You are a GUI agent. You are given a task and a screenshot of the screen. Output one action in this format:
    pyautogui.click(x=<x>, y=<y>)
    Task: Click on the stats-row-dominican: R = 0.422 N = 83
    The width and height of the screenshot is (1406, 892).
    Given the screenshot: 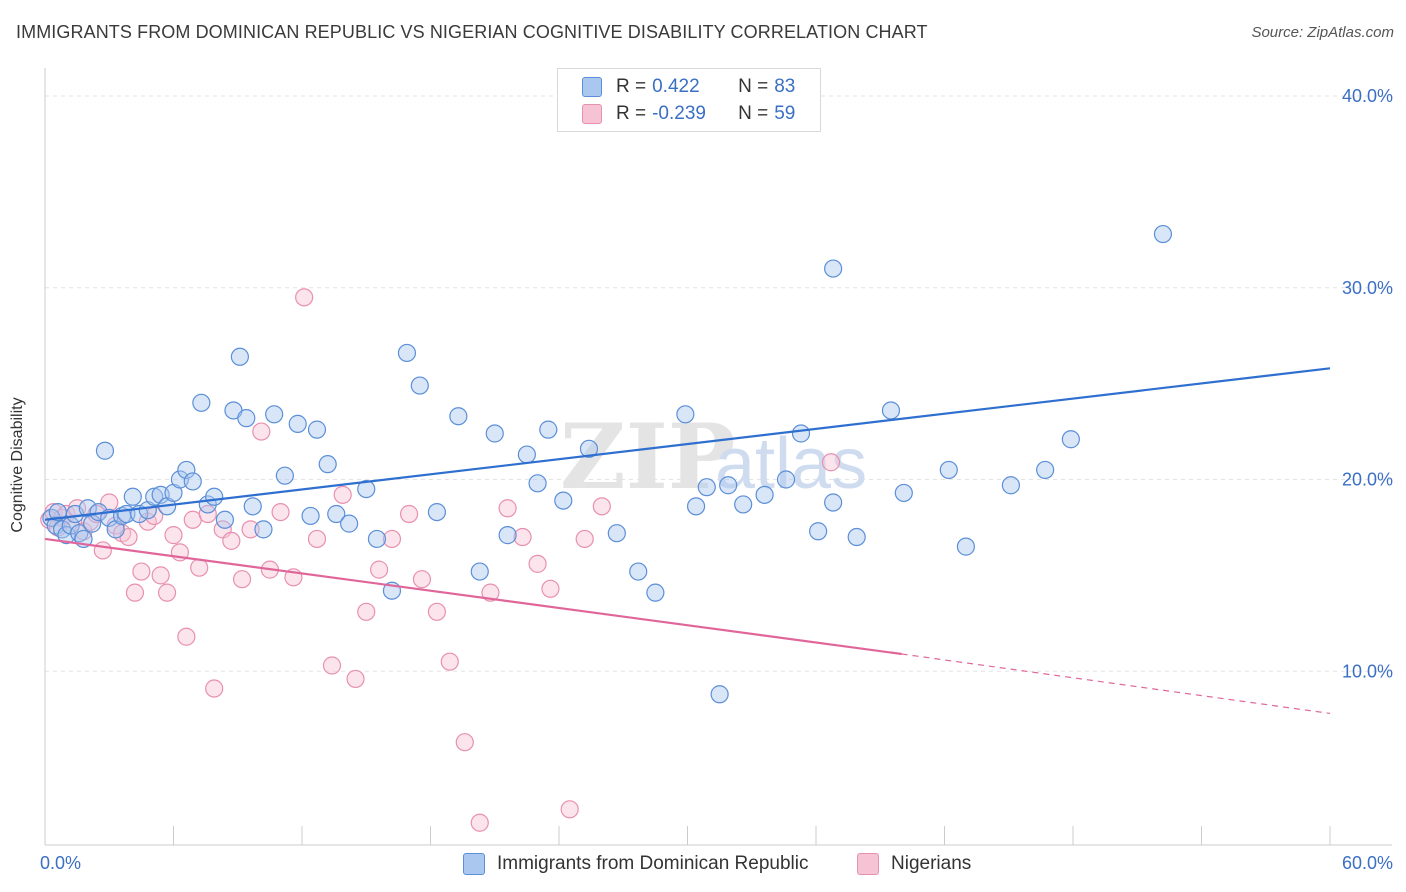 What is the action you would take?
    pyautogui.click(x=688, y=87)
    